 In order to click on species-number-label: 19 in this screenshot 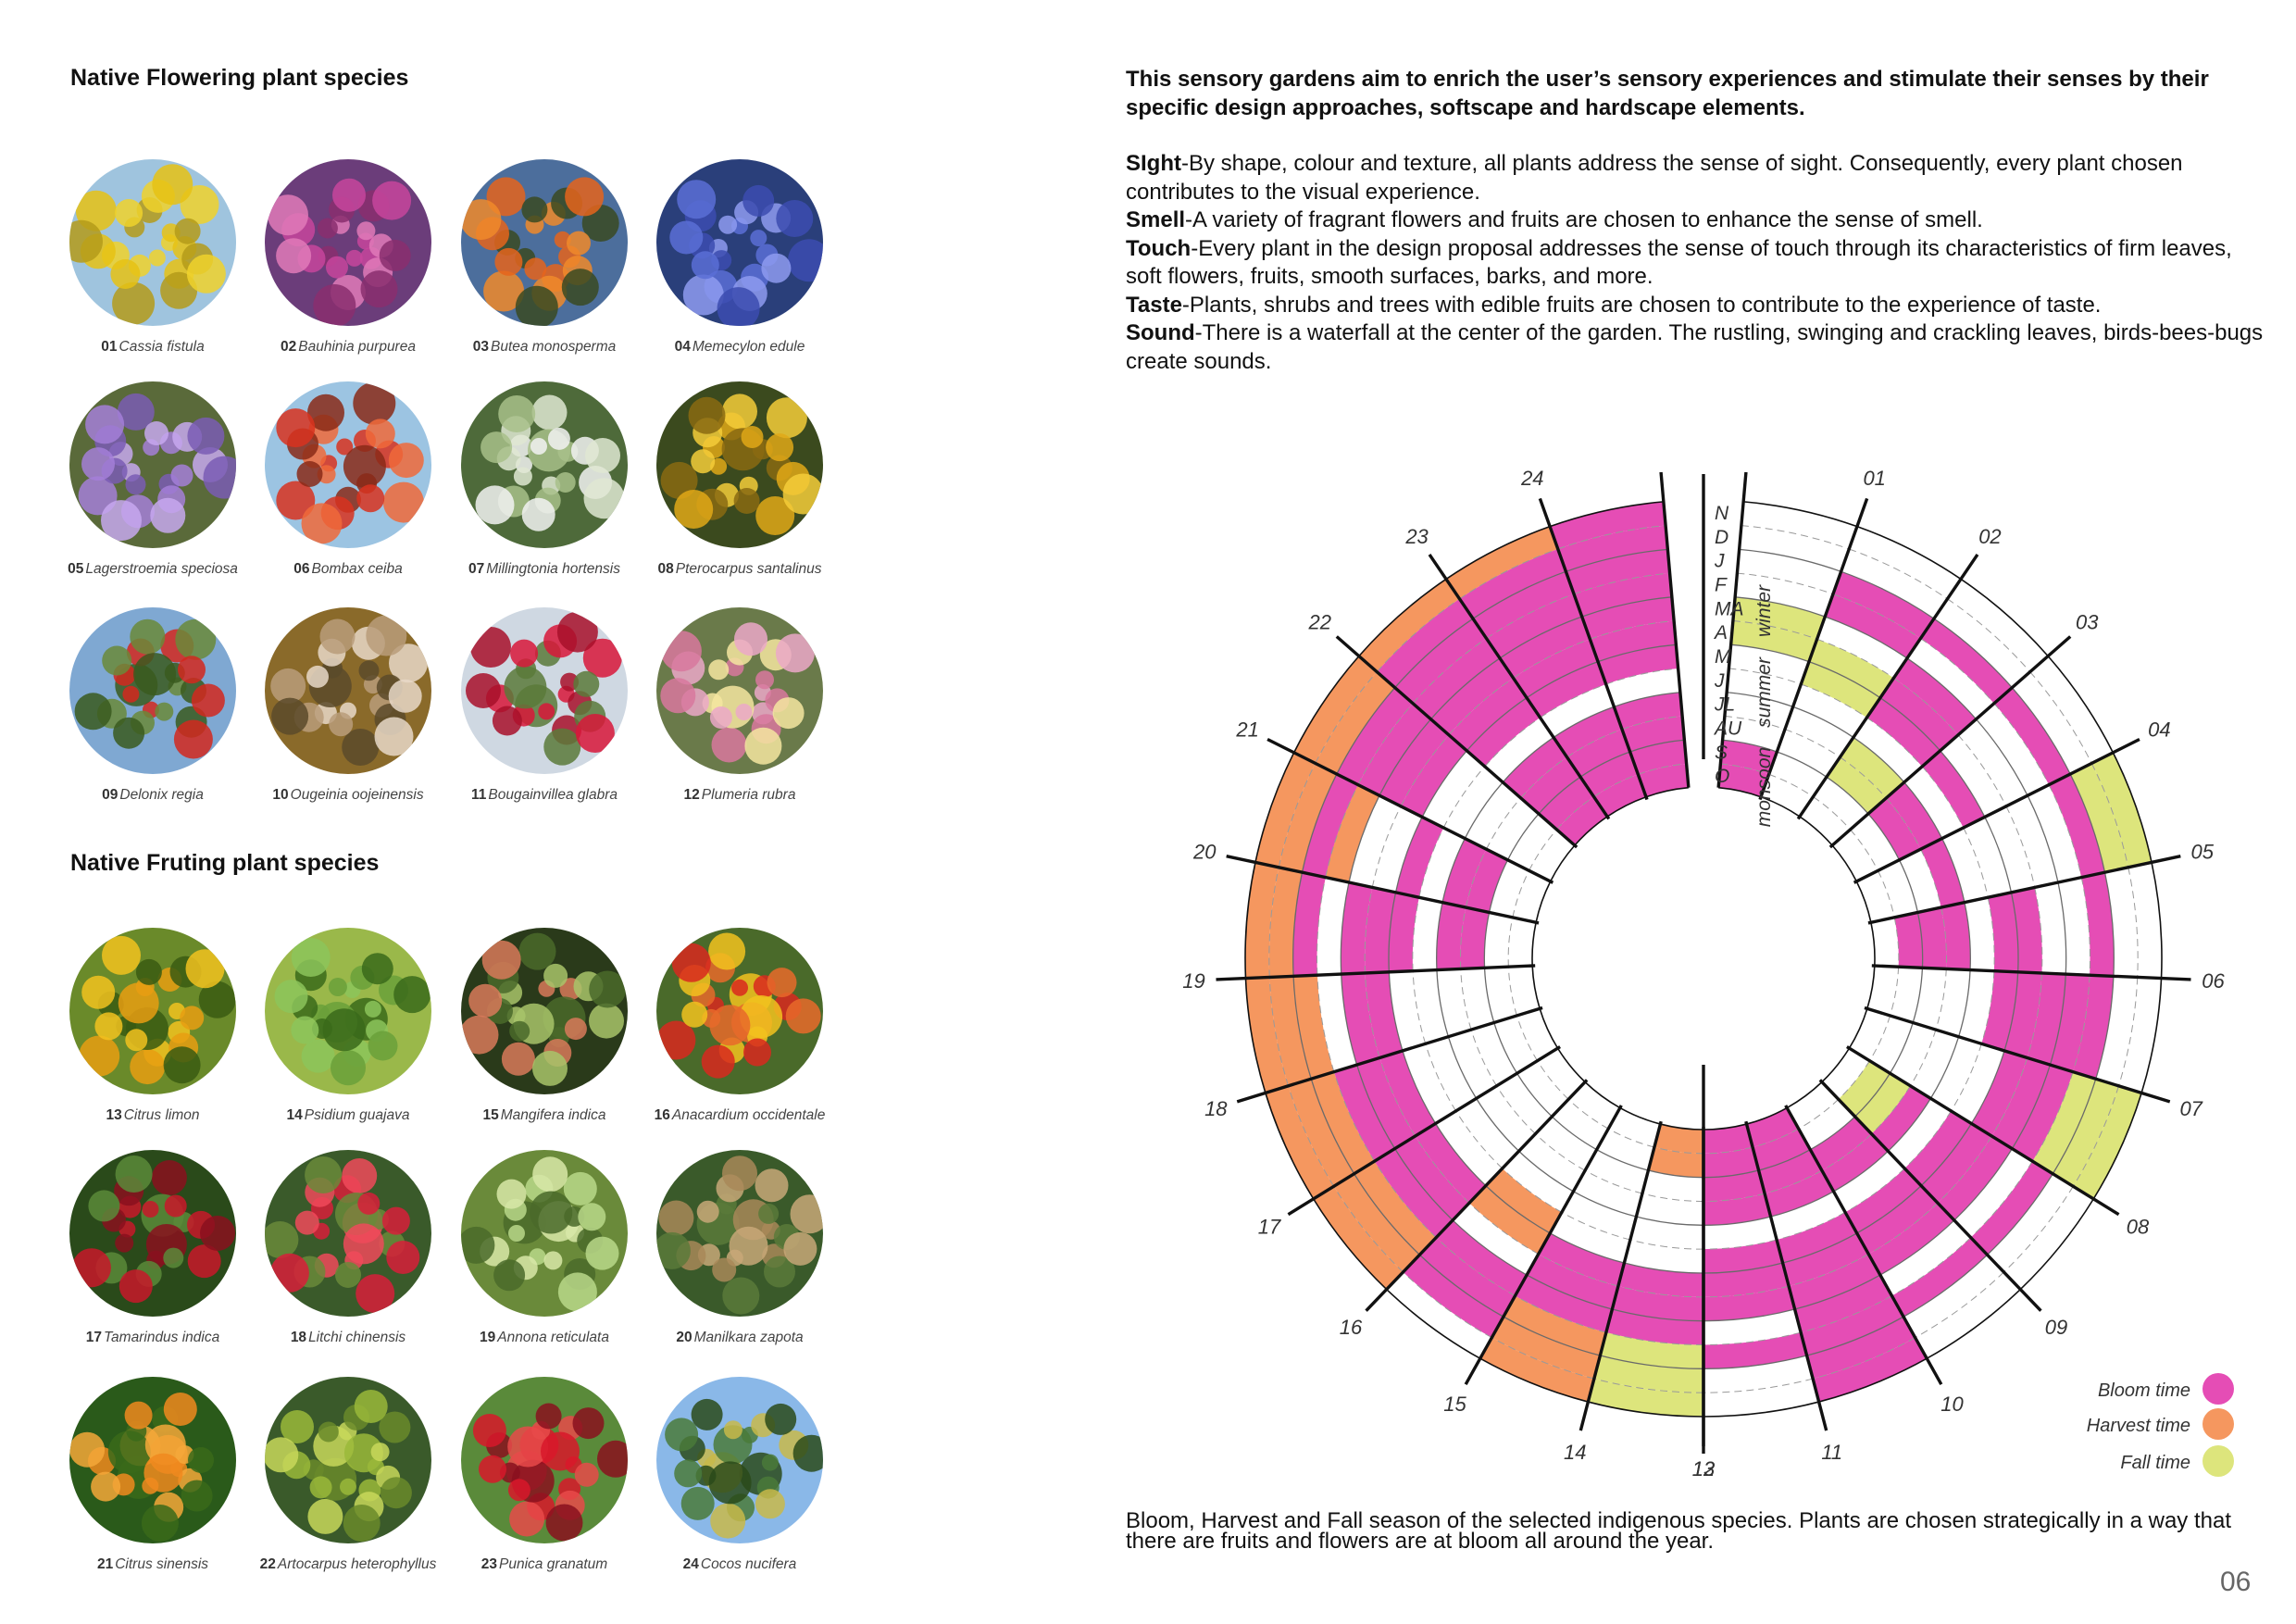, I will do `click(1193, 981)`.